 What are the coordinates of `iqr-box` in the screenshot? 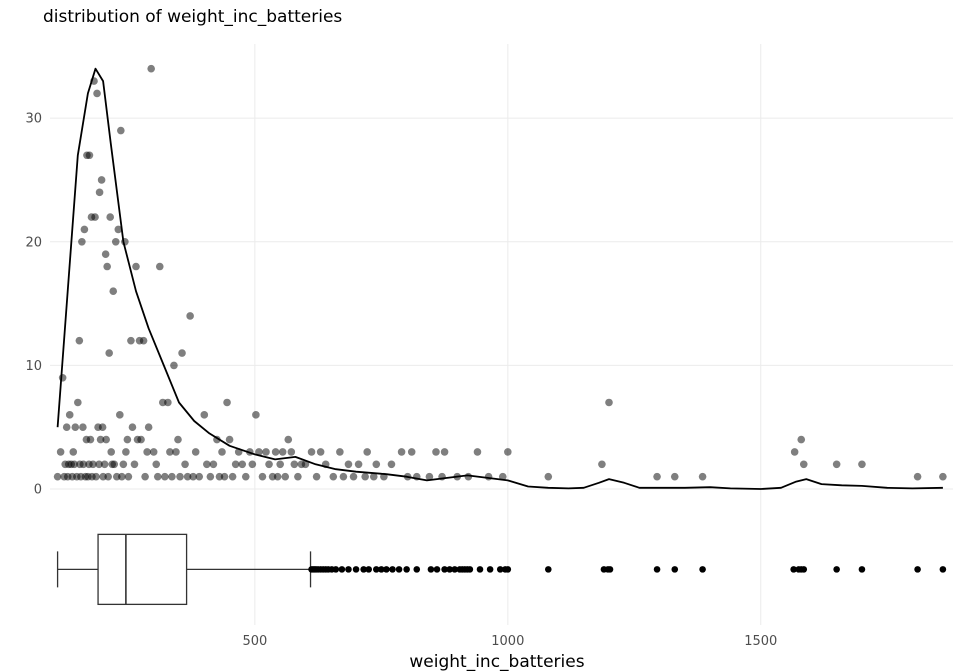 It's located at (142, 569).